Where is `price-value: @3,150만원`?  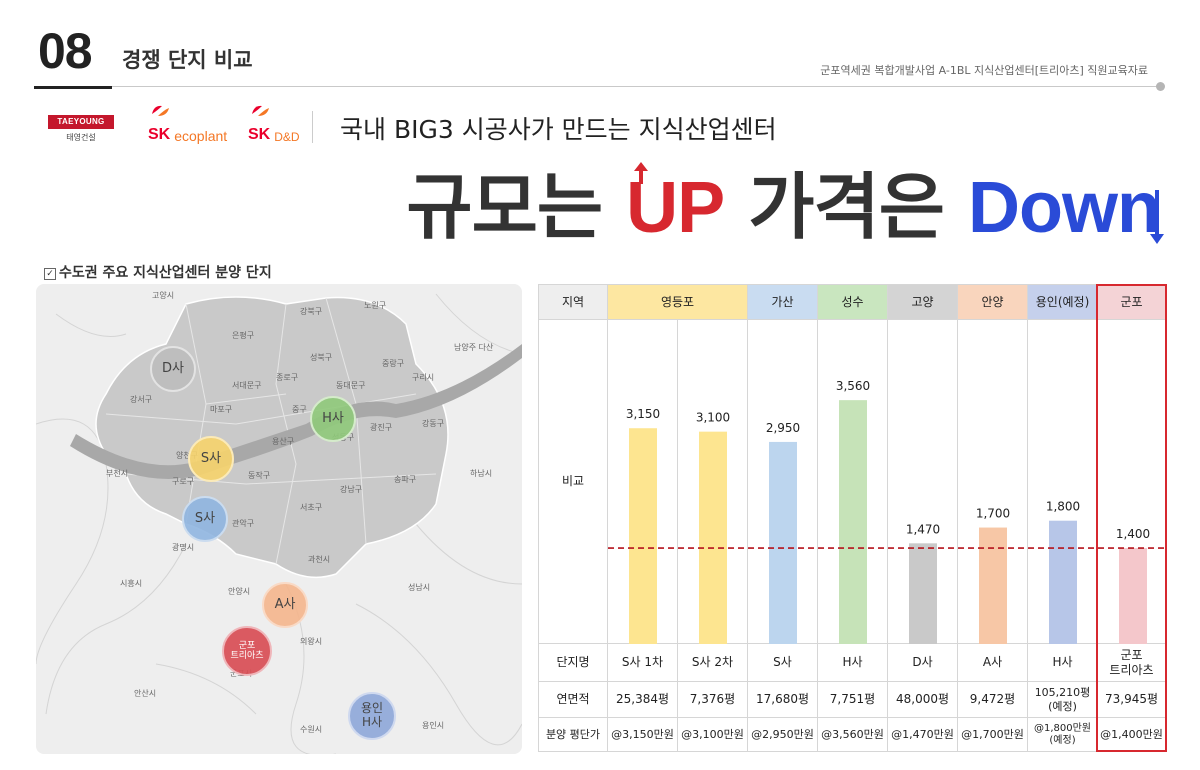 price-value: @3,150만원 is located at coordinates (643, 735).